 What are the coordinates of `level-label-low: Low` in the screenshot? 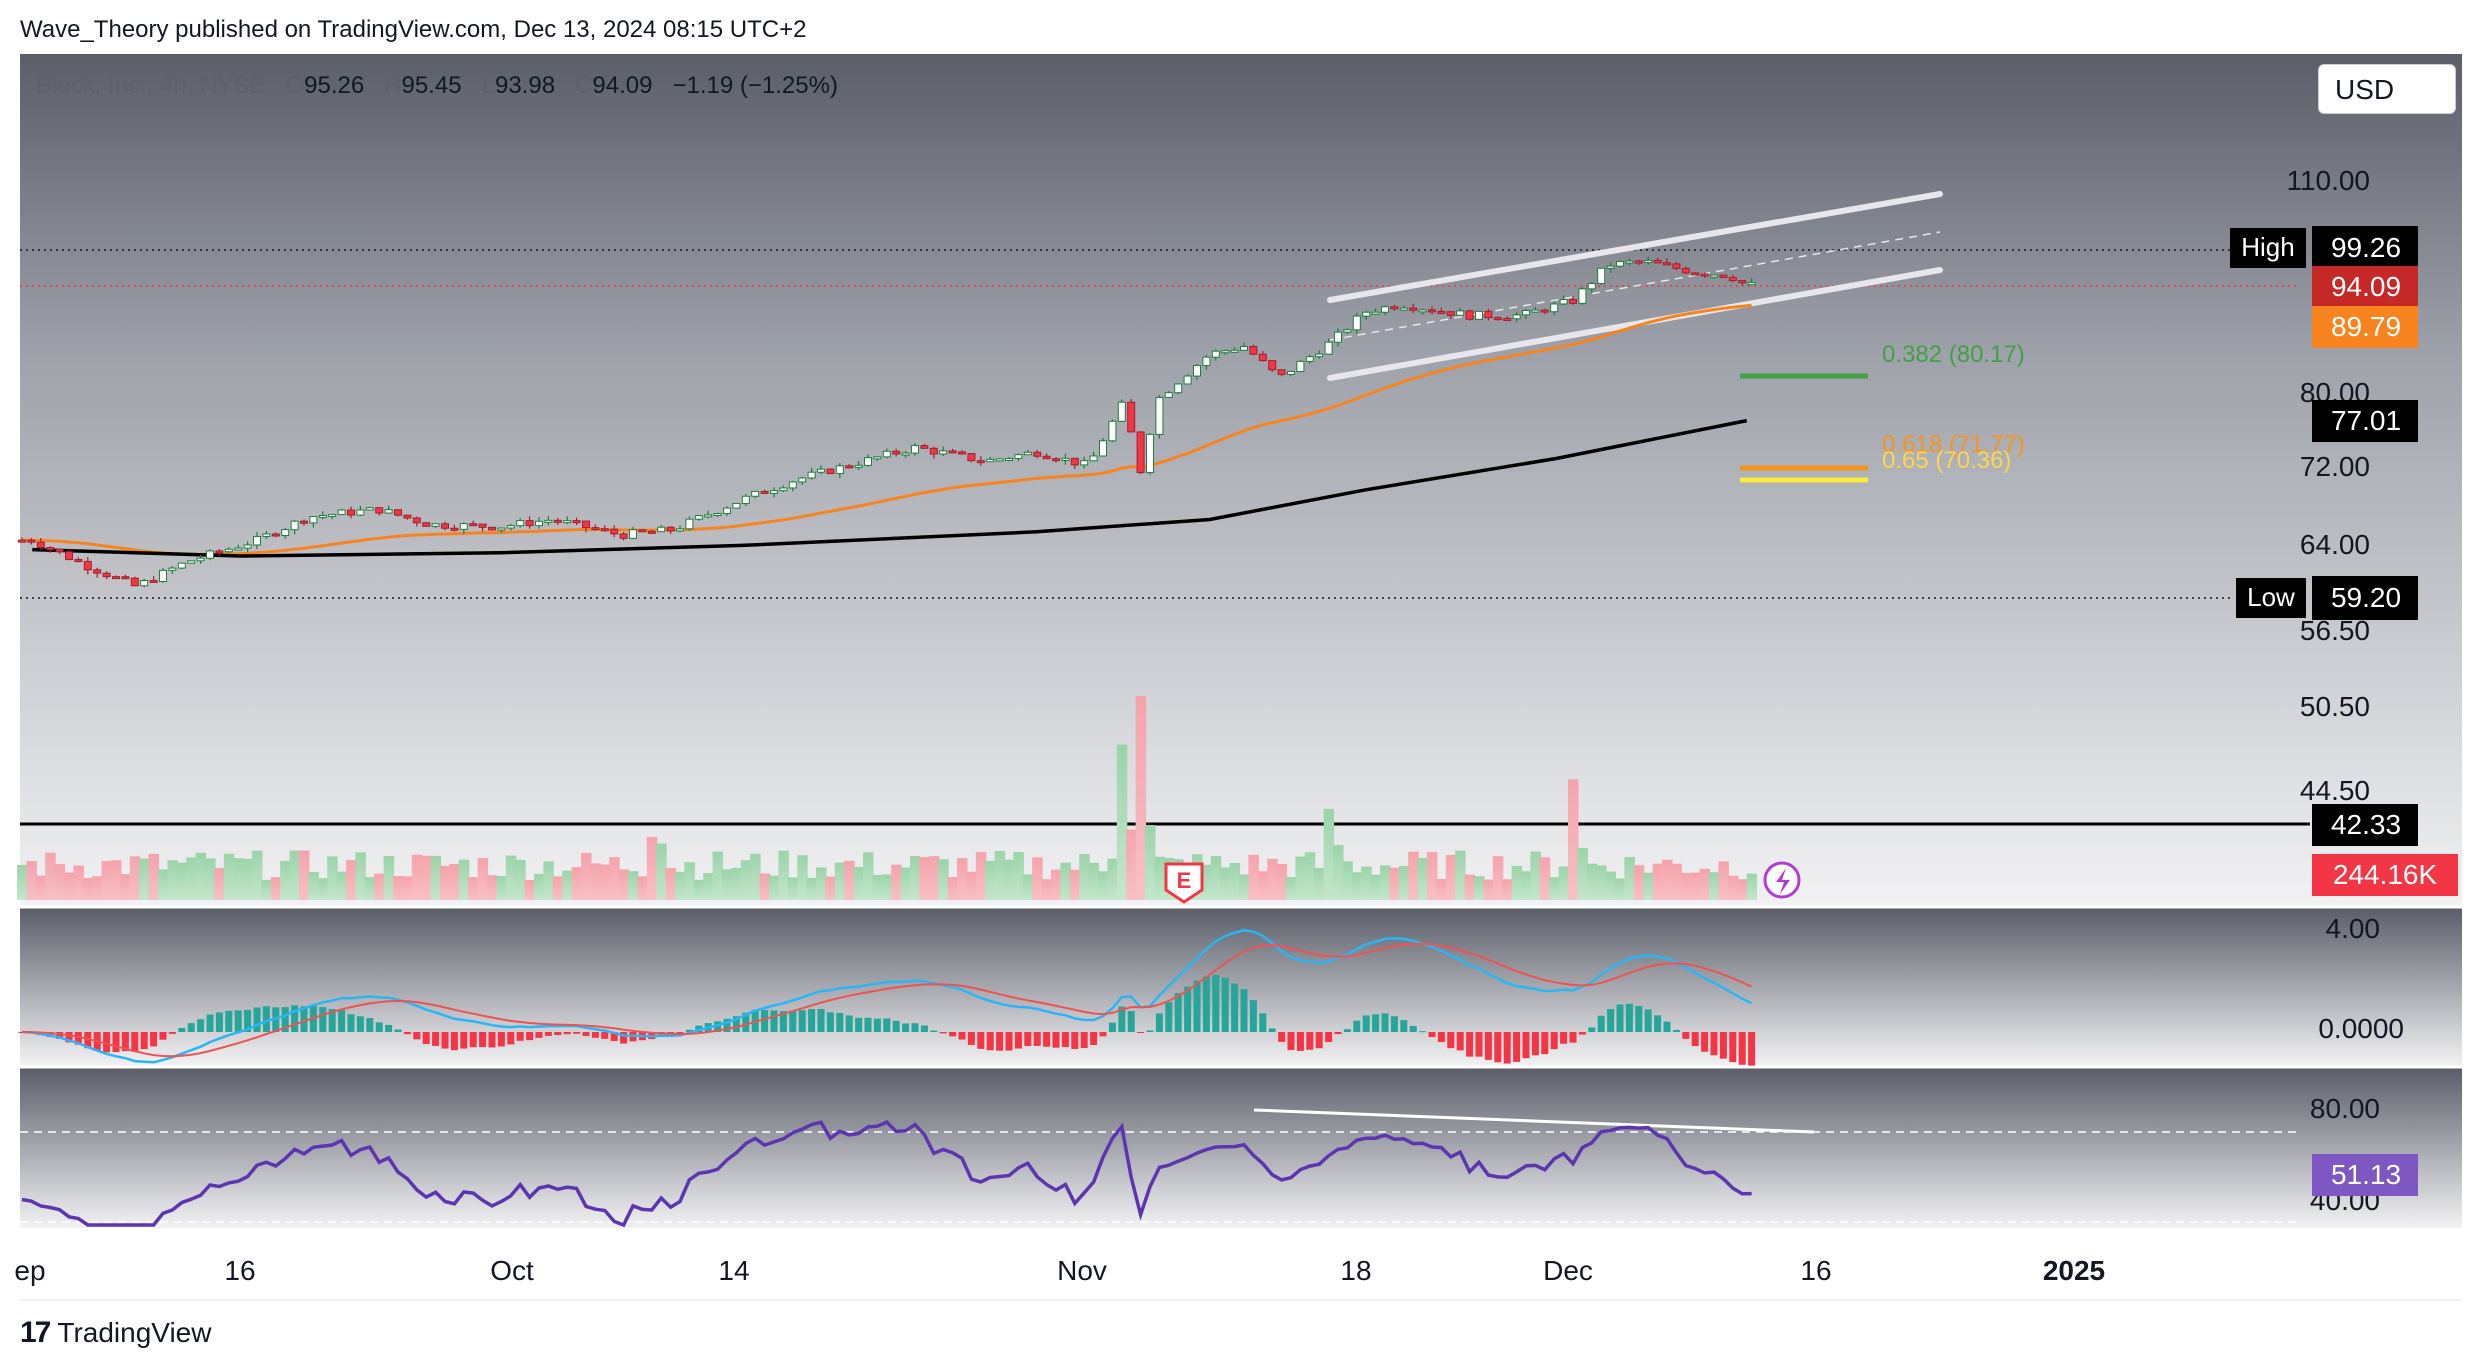 It's located at (2271, 598).